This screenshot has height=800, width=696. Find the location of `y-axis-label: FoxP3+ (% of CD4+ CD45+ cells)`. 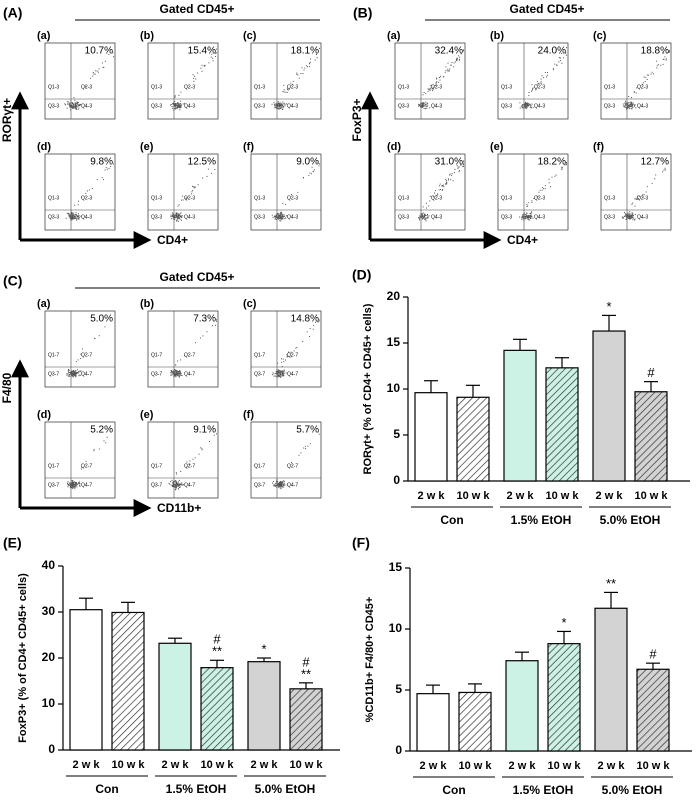

y-axis-label: FoxP3+ (% of CD4+ CD45+ cells) is located at coordinates (23, 658).